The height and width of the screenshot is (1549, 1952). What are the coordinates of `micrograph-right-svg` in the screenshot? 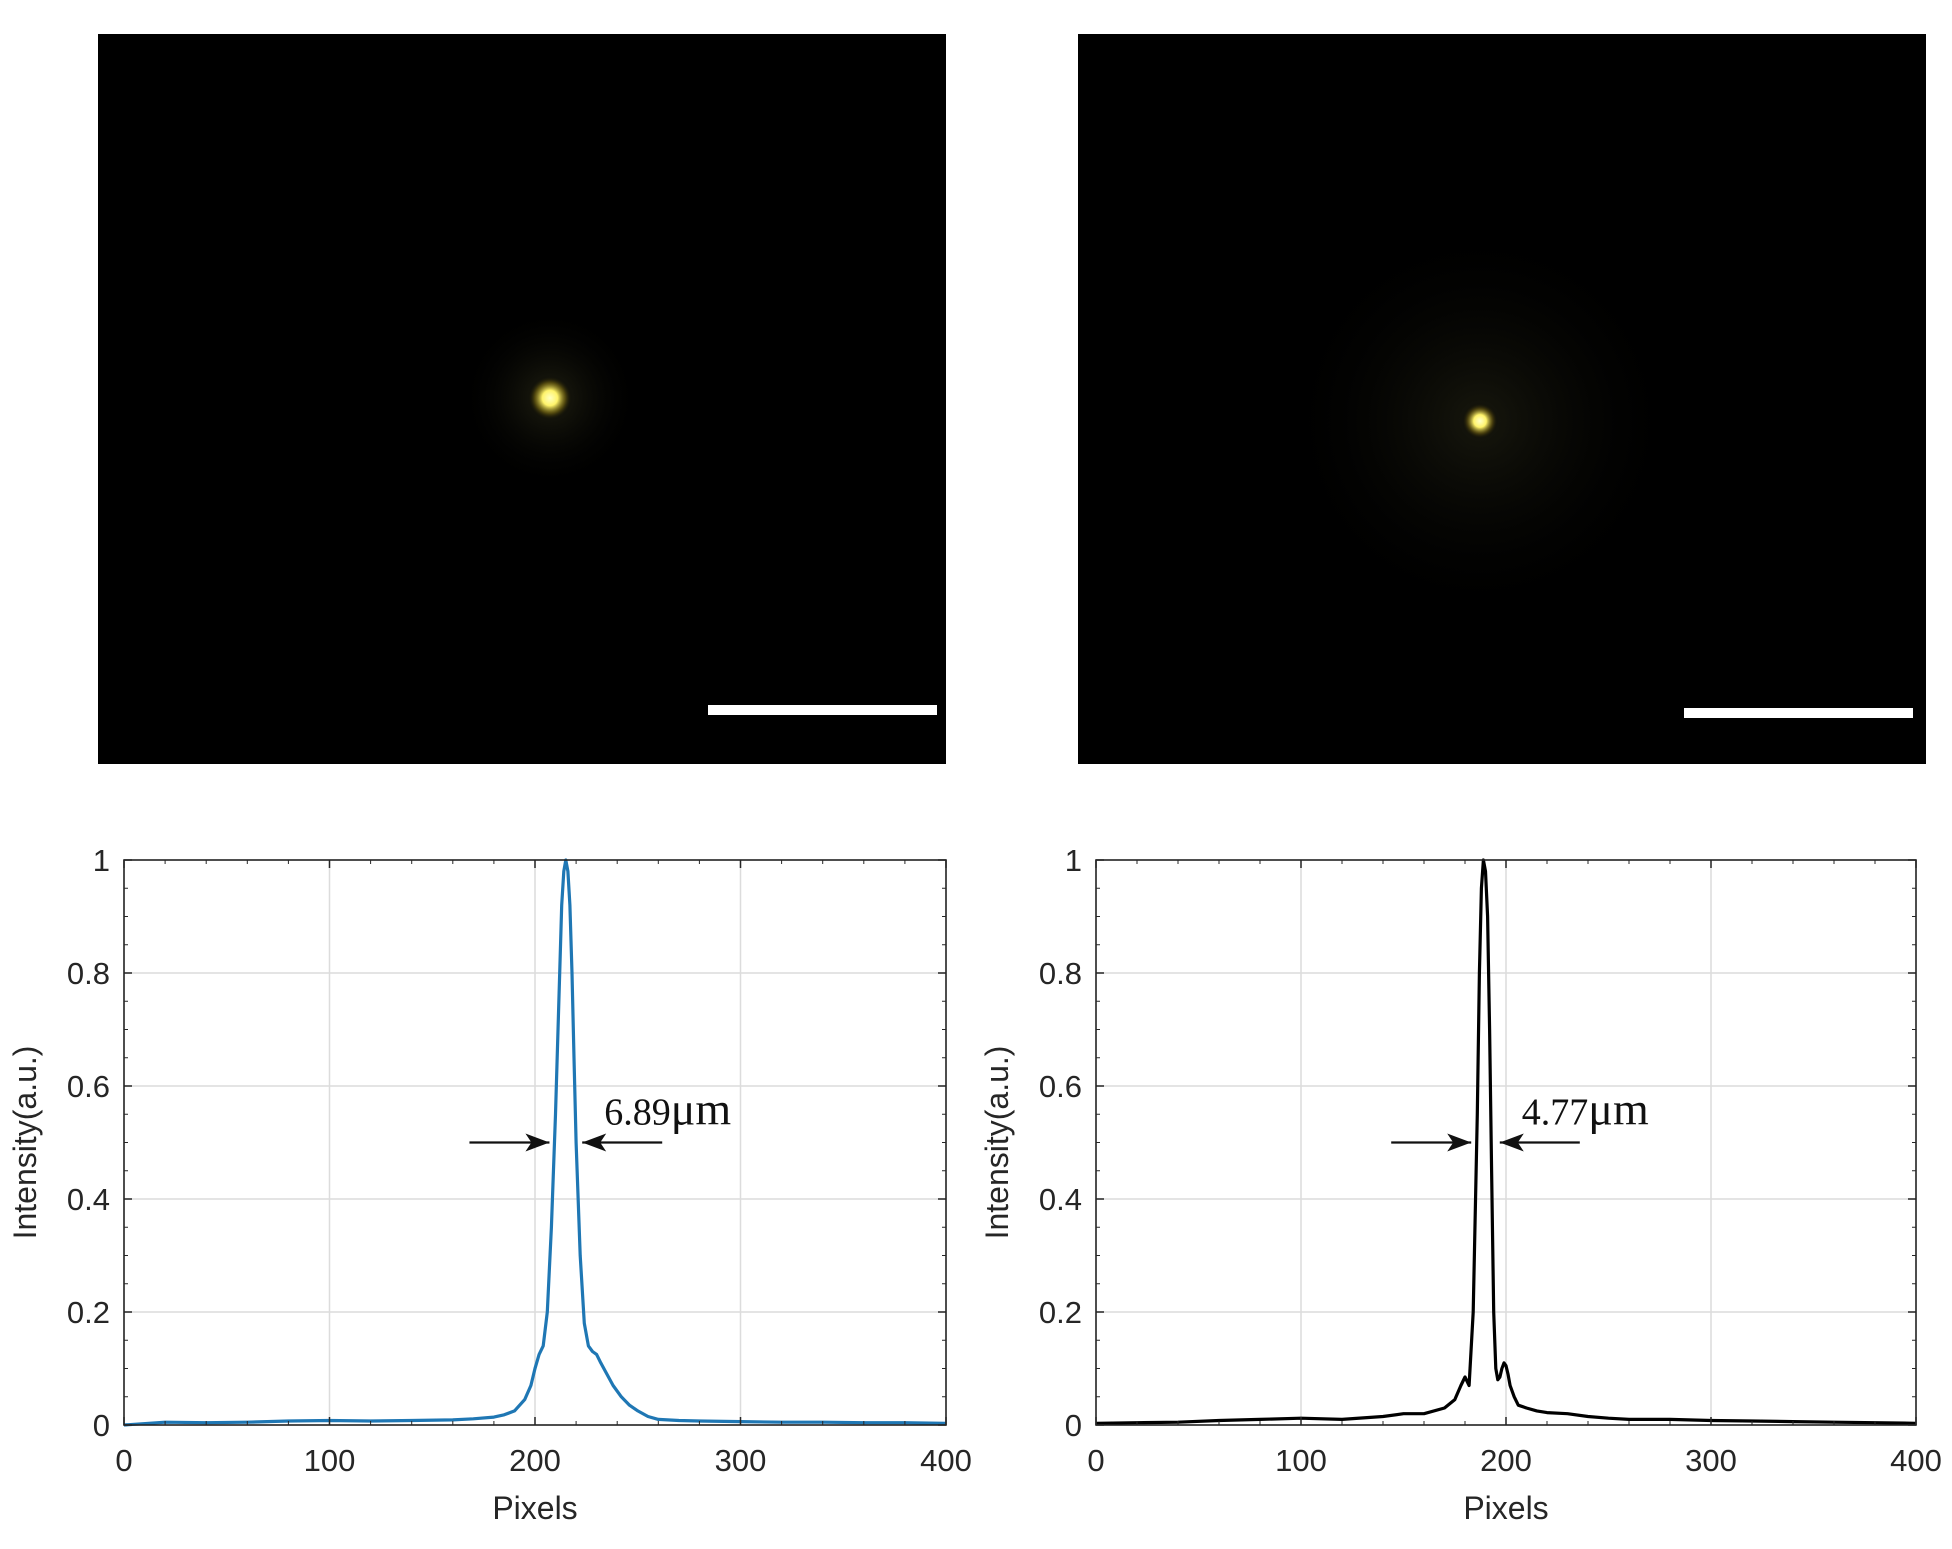 It's located at (1596, 469).